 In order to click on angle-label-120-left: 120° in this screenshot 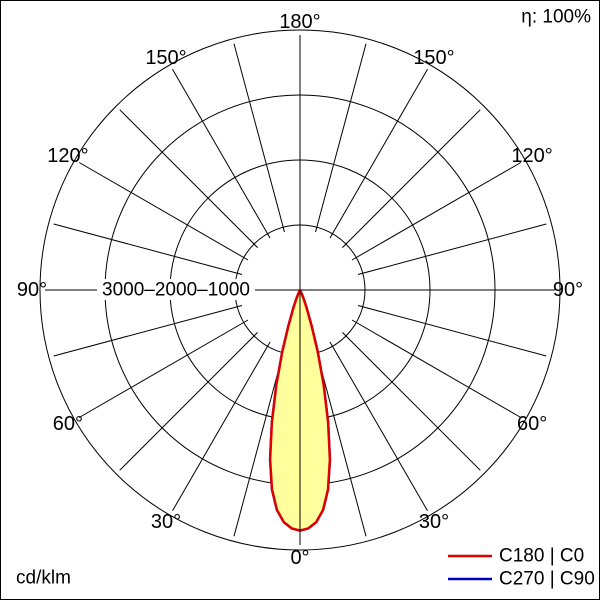, I will do `click(67, 156)`.